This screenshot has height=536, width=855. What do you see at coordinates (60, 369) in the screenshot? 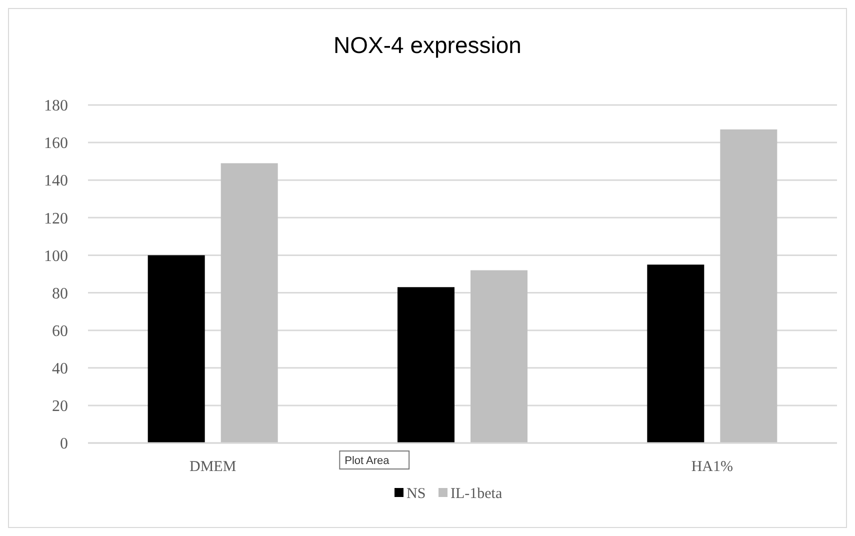
I see `y-tick-label: 40` at bounding box center [60, 369].